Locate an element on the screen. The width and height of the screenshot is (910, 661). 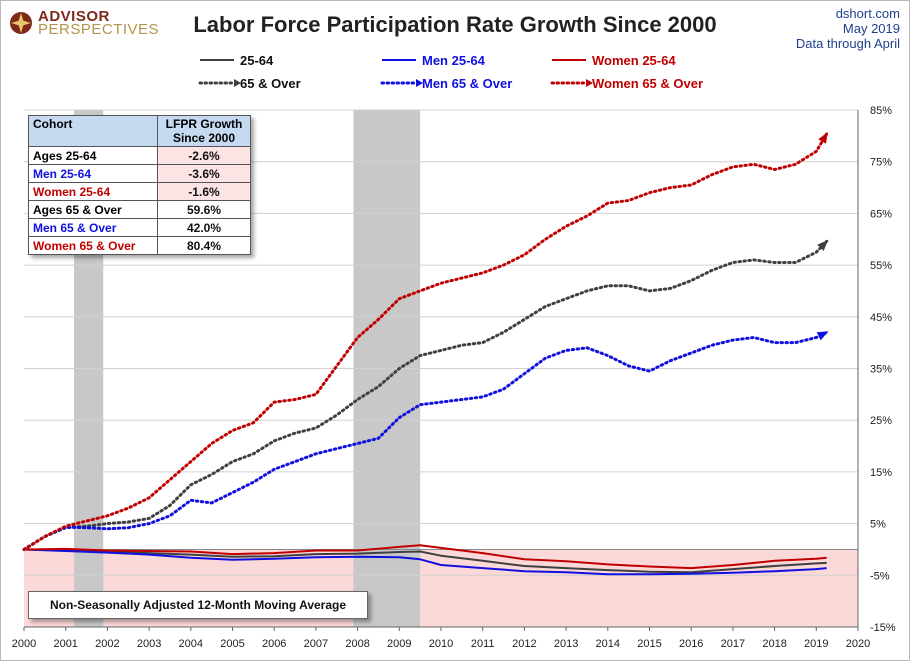
cohort-growth-value: 42.0% is located at coordinates (204, 227).